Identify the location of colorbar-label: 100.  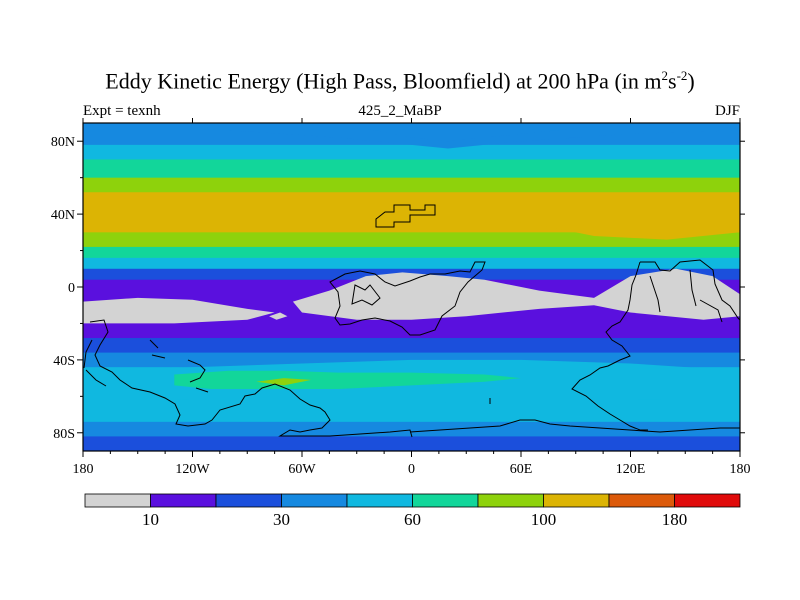
(544, 519).